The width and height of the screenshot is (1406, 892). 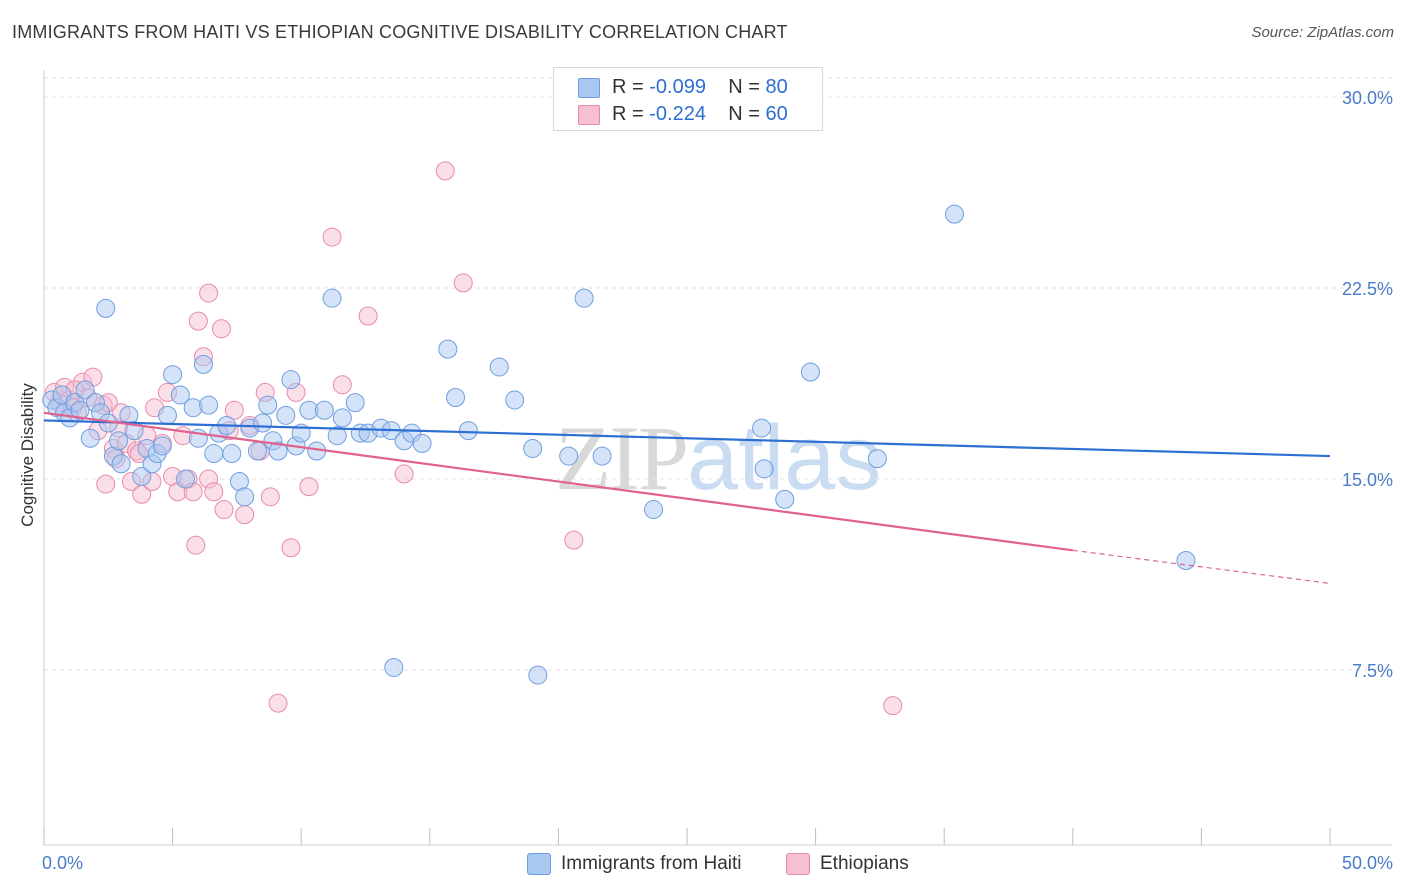 I want to click on legend-haiti: Immigrants from Haiti, so click(x=634, y=864).